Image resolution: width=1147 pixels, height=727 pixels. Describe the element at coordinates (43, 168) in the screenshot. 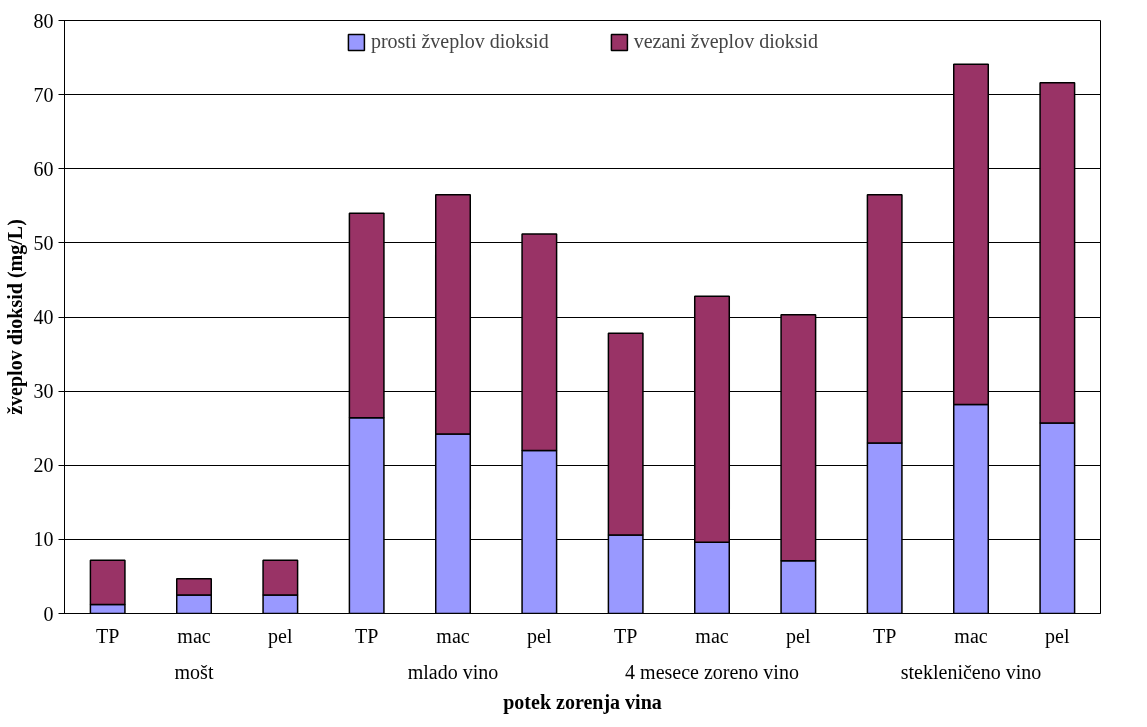

I see `y-tick-label: 60` at that location.